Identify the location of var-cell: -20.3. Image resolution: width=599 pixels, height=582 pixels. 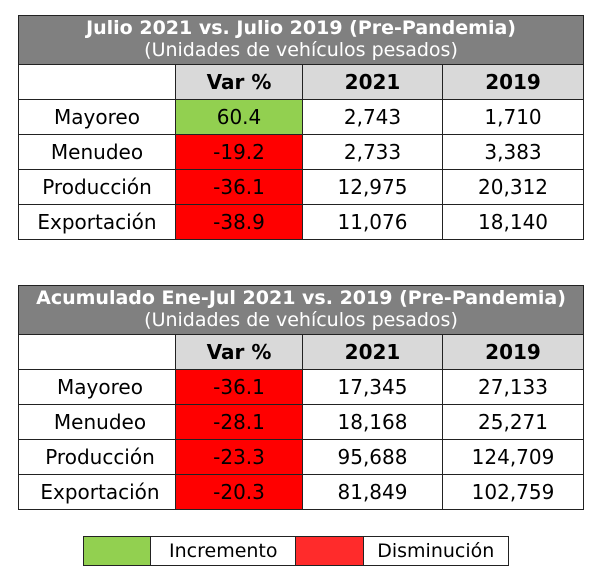
(239, 491).